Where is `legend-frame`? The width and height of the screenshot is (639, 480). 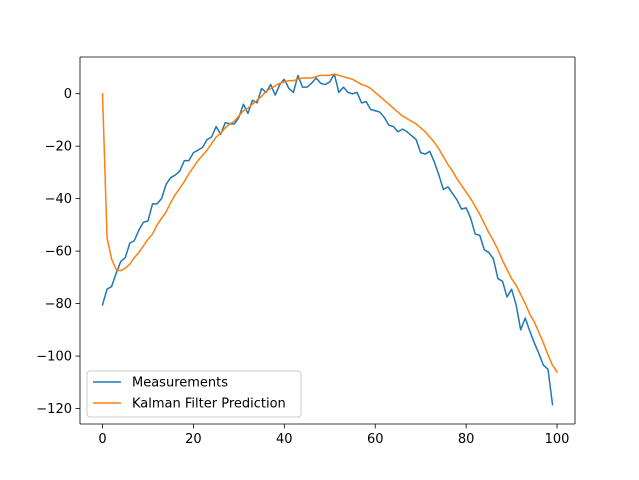 legend-frame is located at coordinates (194, 394).